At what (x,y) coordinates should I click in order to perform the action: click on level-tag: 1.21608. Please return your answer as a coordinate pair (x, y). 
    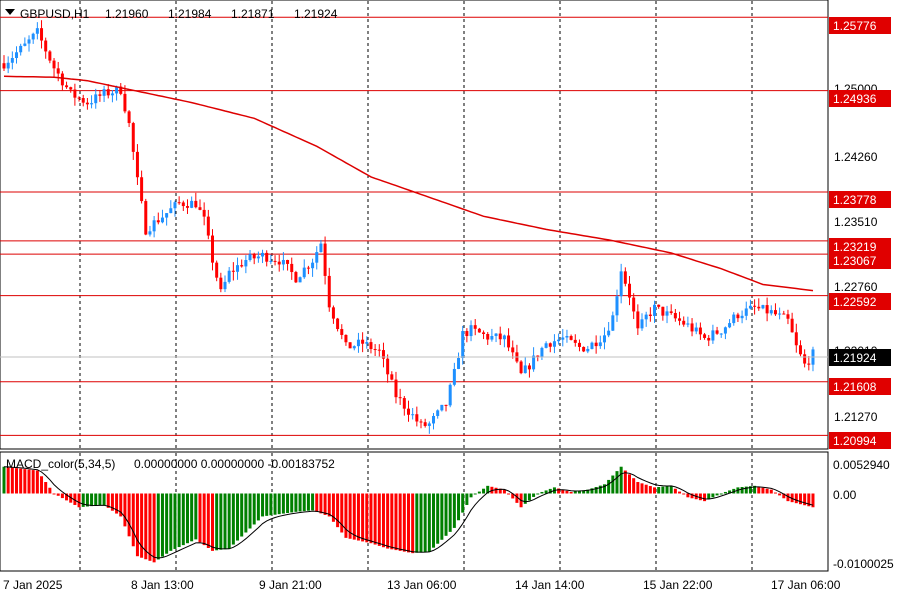
    Looking at the image, I should click on (860, 386).